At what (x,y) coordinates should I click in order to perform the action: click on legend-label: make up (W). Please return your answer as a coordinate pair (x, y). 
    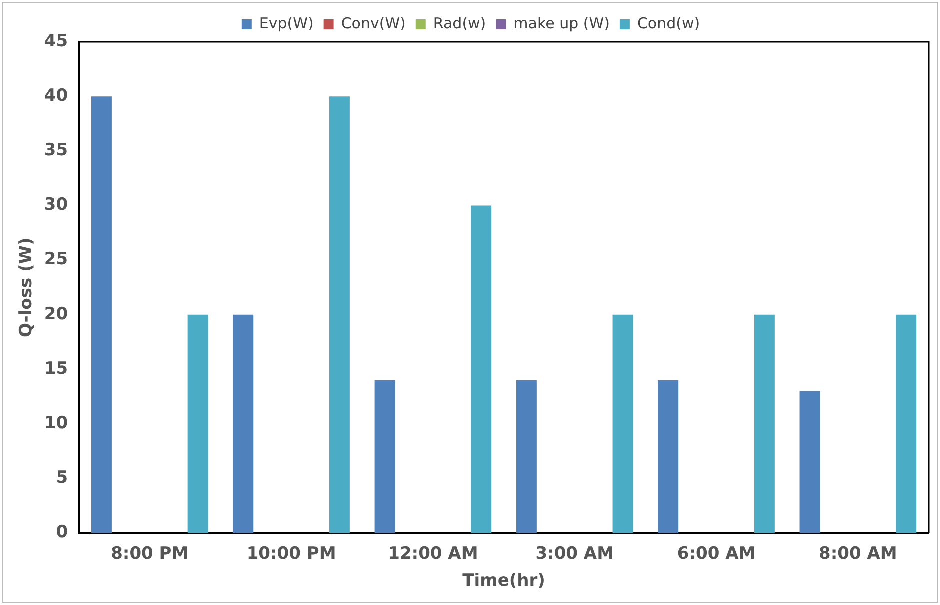
    Looking at the image, I should click on (562, 23).